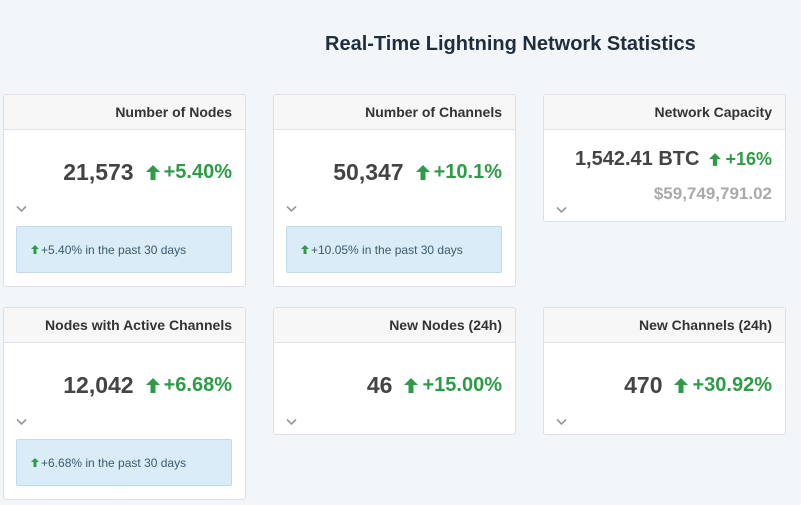 Image resolution: width=801 pixels, height=505 pixels. Describe the element at coordinates (664, 371) in the screenshot. I see `card-new-channels: New Channels (24h) 470 +30.92%` at that location.